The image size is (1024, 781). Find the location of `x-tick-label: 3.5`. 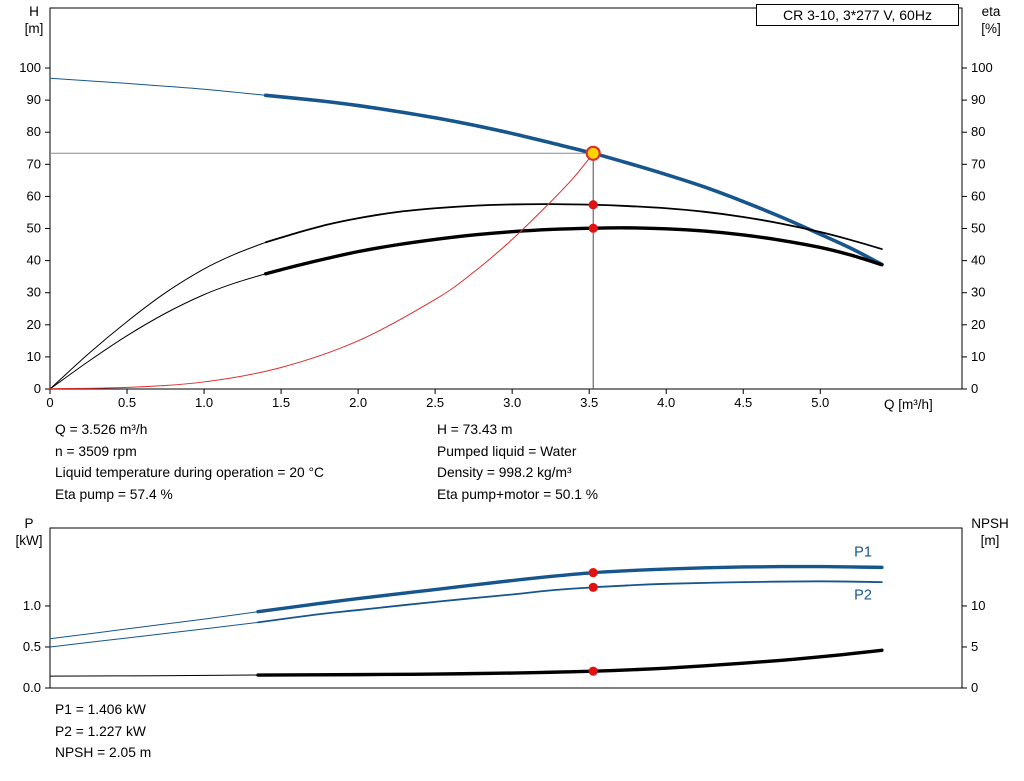

x-tick-label: 3.5 is located at coordinates (589, 402).